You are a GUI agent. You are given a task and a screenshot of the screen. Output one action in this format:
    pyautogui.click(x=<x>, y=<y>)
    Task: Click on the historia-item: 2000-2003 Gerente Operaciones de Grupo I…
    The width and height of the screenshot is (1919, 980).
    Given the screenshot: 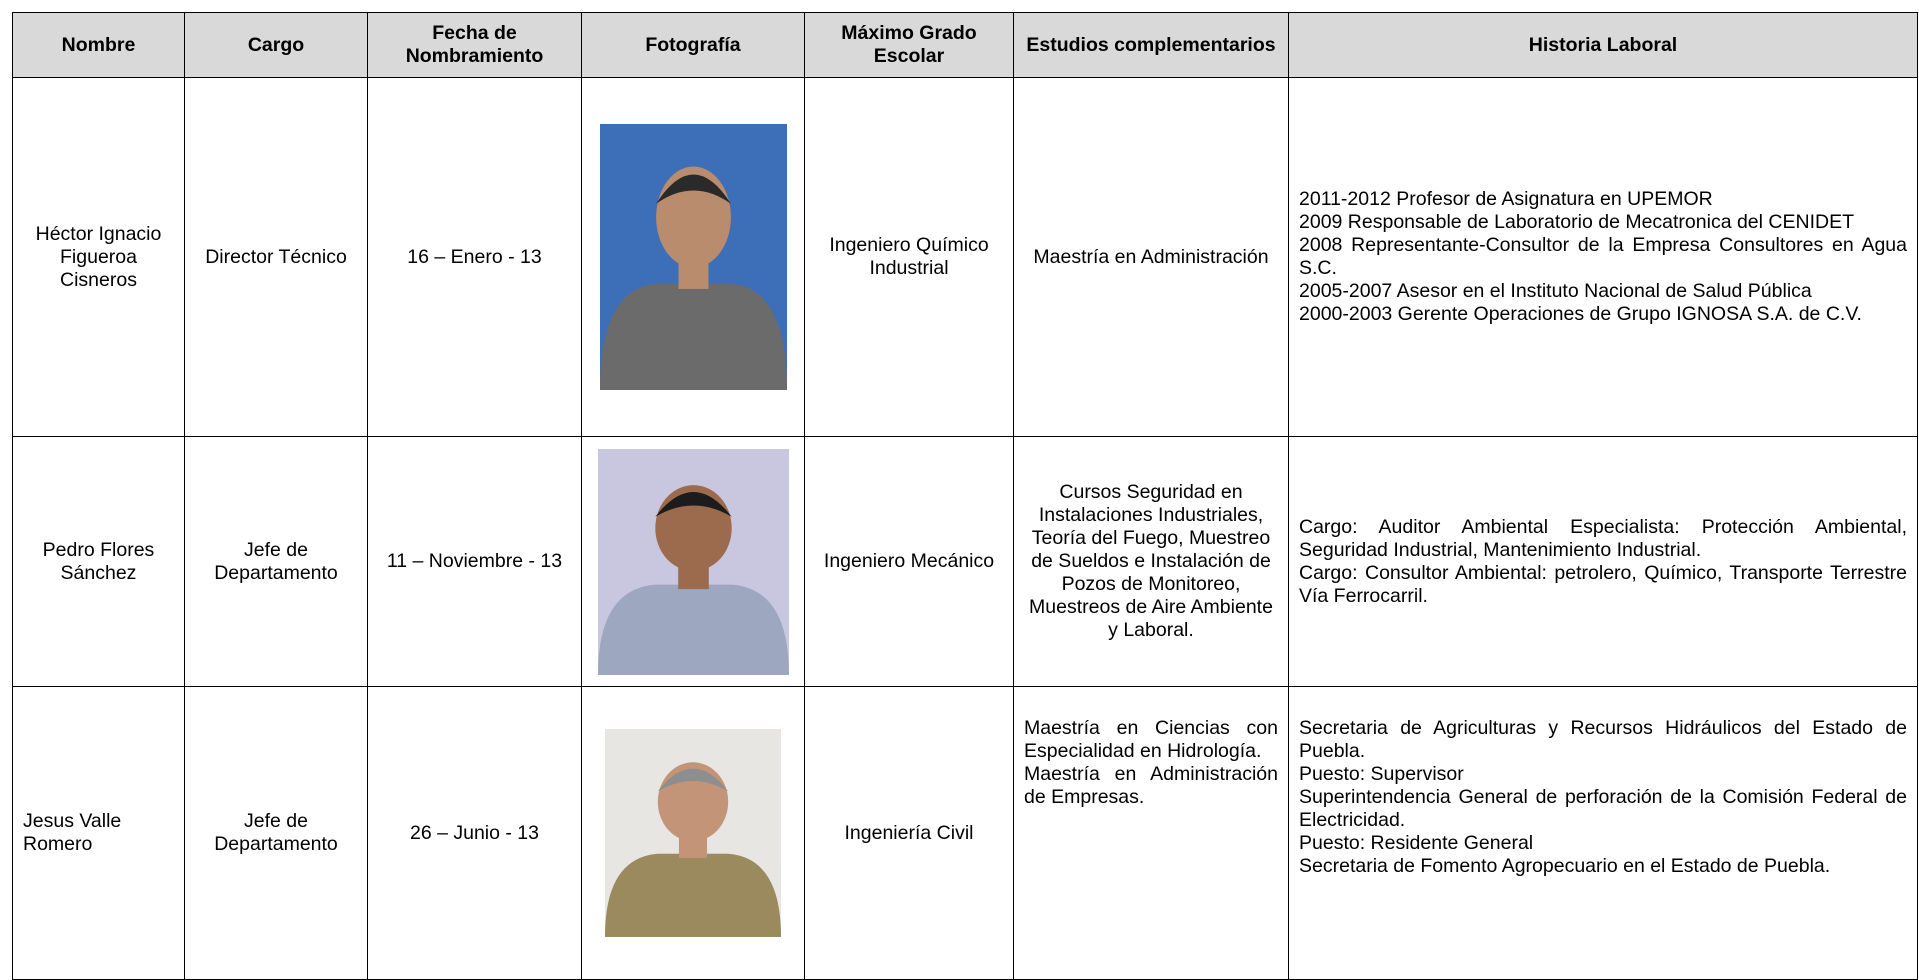 What is the action you would take?
    pyautogui.click(x=1580, y=314)
    